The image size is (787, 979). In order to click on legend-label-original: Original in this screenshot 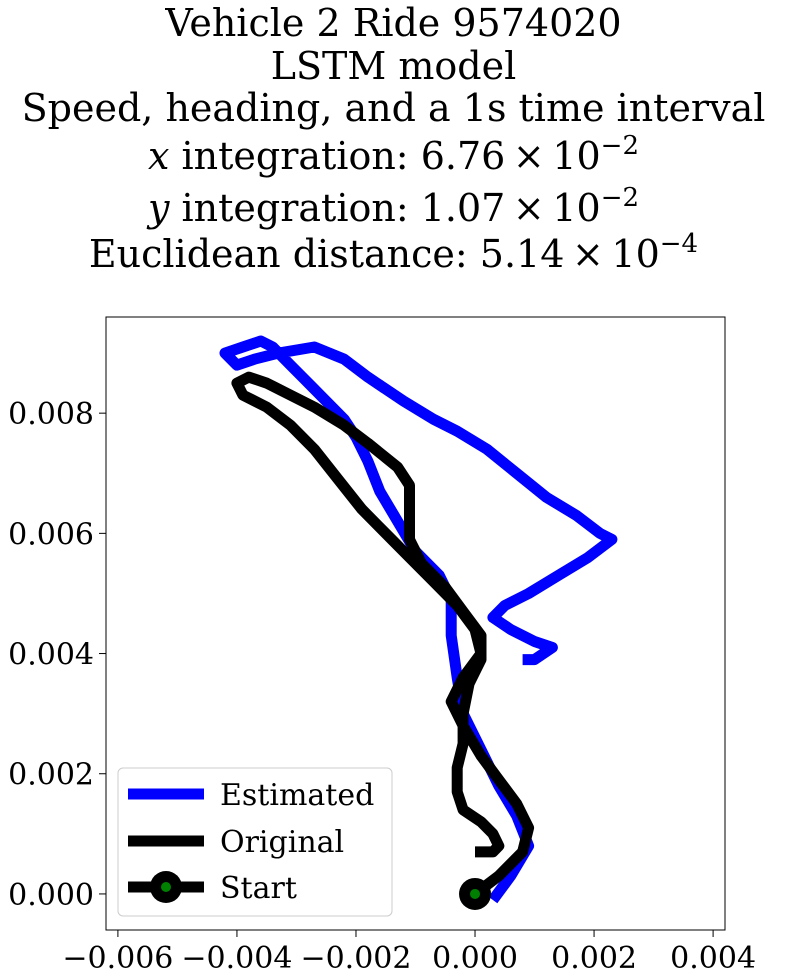, I will do `click(282, 842)`.